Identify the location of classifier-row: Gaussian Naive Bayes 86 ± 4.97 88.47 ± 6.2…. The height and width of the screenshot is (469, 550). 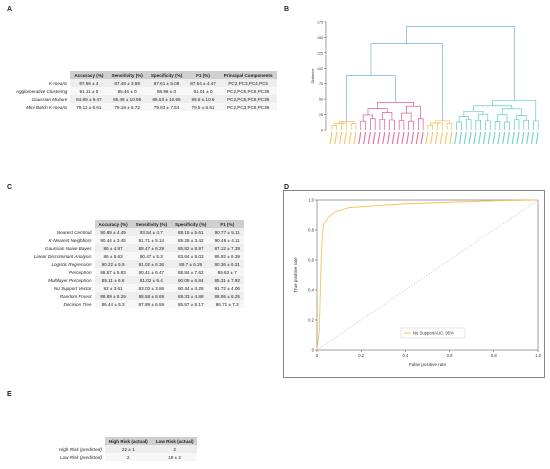
(137, 248).